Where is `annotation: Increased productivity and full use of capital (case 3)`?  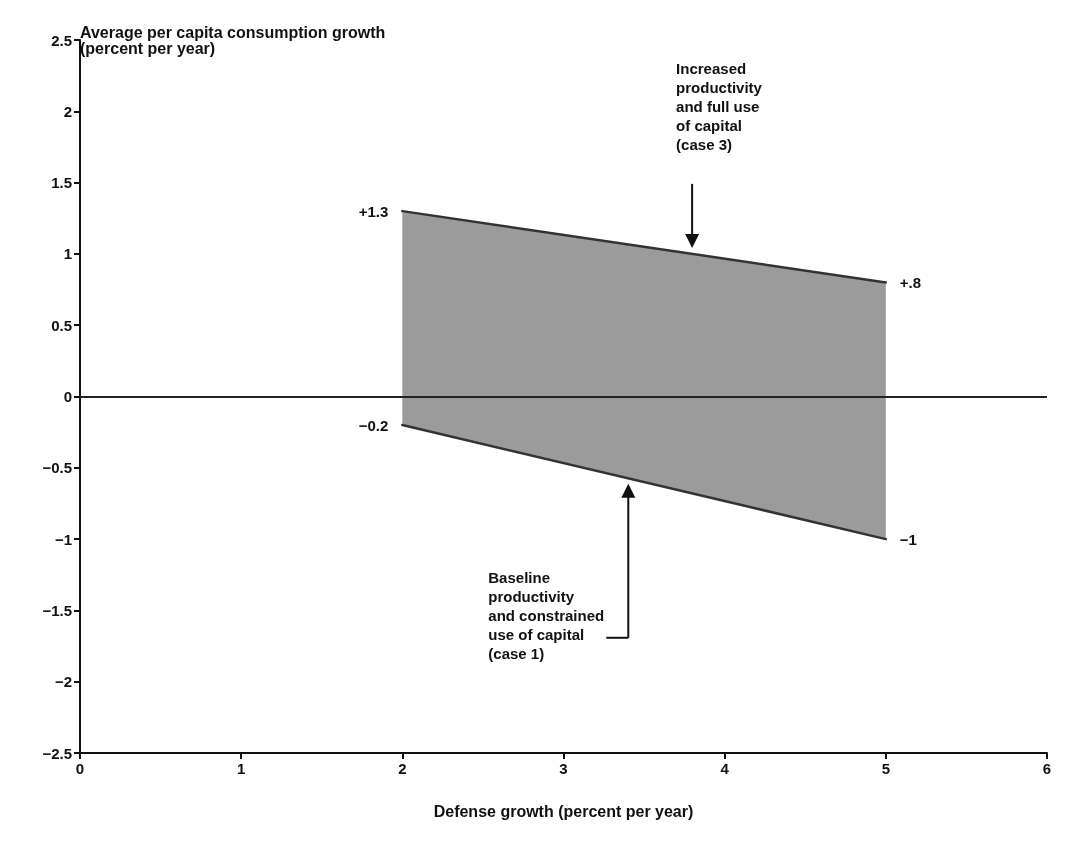
annotation: Increased productivity and full use of capital (case 3) is located at coordinates (719, 106).